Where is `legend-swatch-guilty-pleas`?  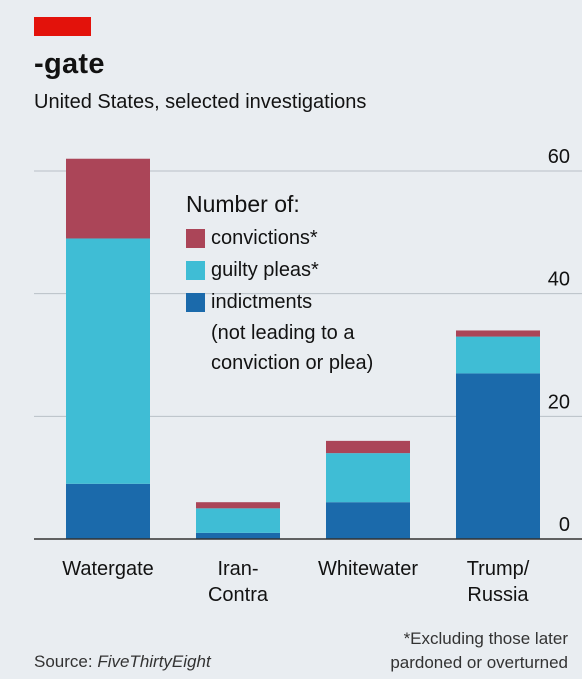
legend-swatch-guilty-pleas is located at coordinates (195, 270).